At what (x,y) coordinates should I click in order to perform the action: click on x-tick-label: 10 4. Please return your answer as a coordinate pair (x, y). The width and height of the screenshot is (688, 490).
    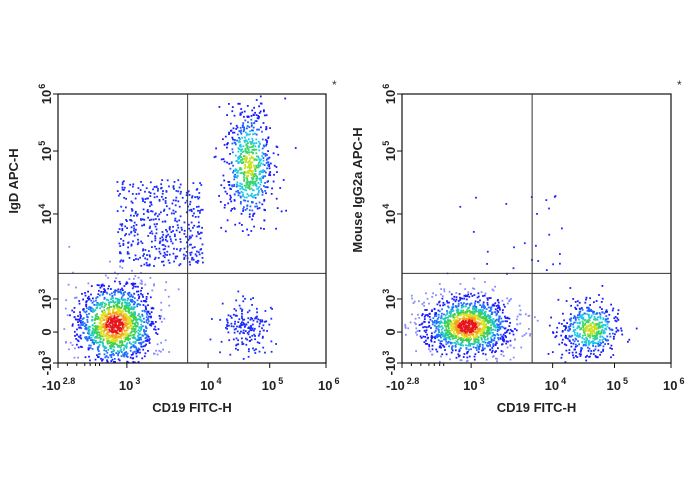
    Looking at the image, I should click on (210, 384).